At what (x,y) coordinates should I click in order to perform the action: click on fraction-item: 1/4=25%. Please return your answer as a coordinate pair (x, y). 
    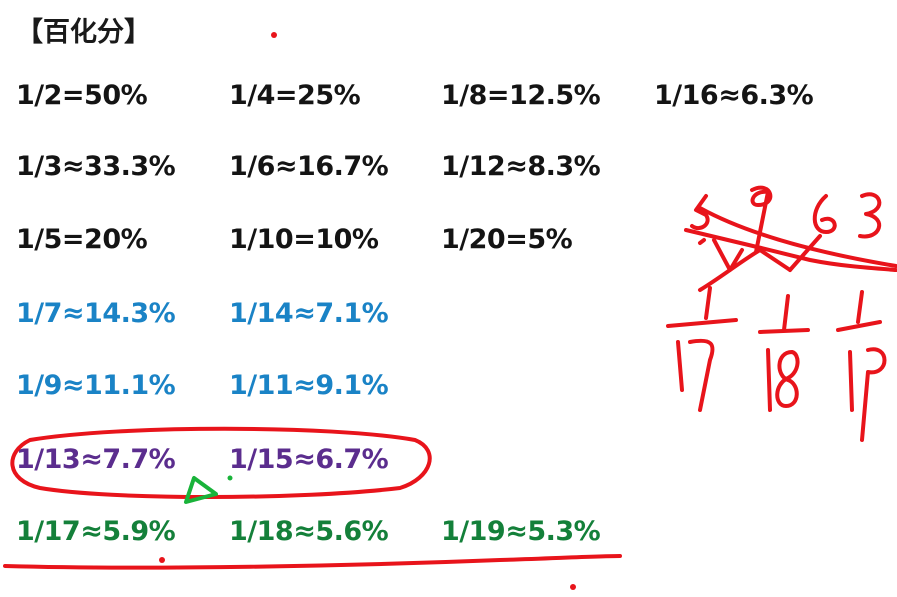
    Looking at the image, I should click on (295, 95).